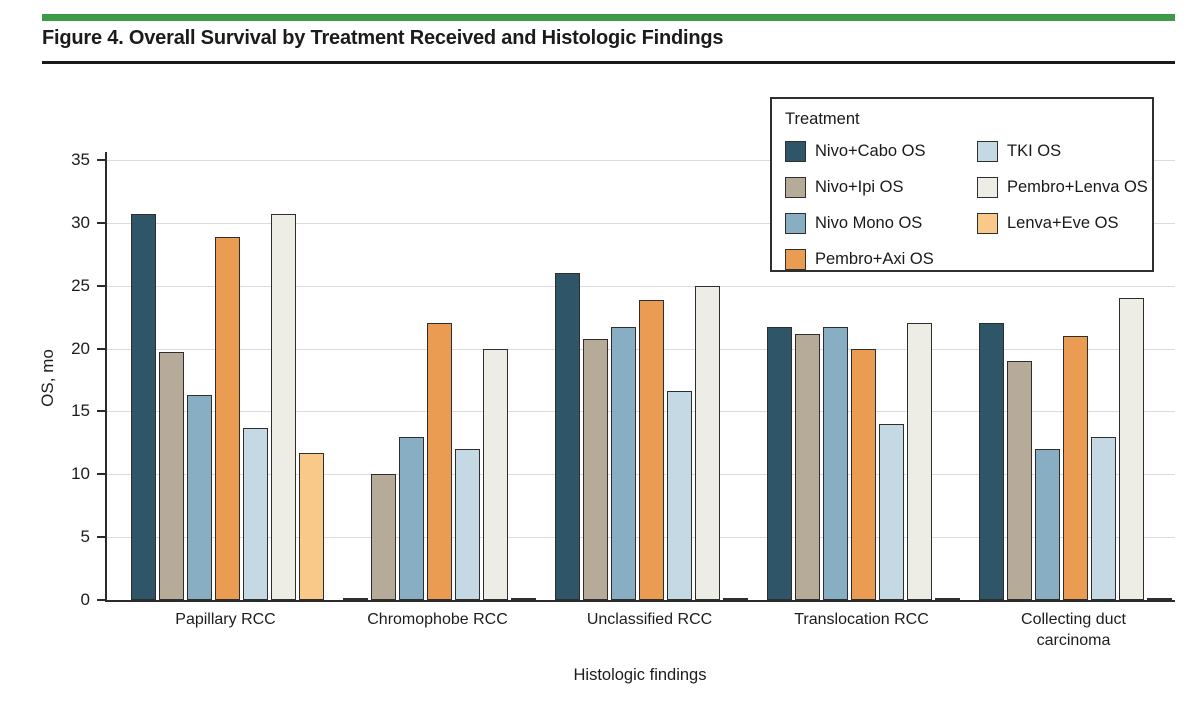 This screenshot has height=702, width=1200. I want to click on legend-label: Nivo+Ipi OS, so click(859, 186).